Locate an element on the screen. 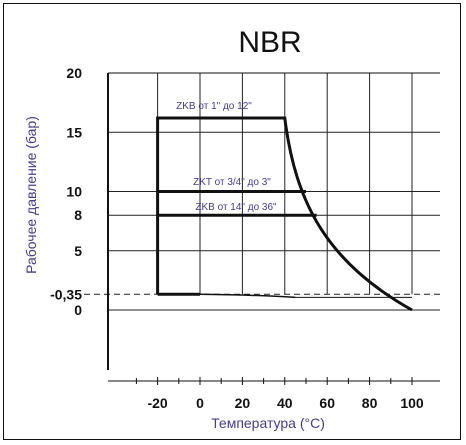 Image resolution: width=466 pixels, height=445 pixels. y-axis-label: Рабочее давление (бар) is located at coordinates (31, 195).